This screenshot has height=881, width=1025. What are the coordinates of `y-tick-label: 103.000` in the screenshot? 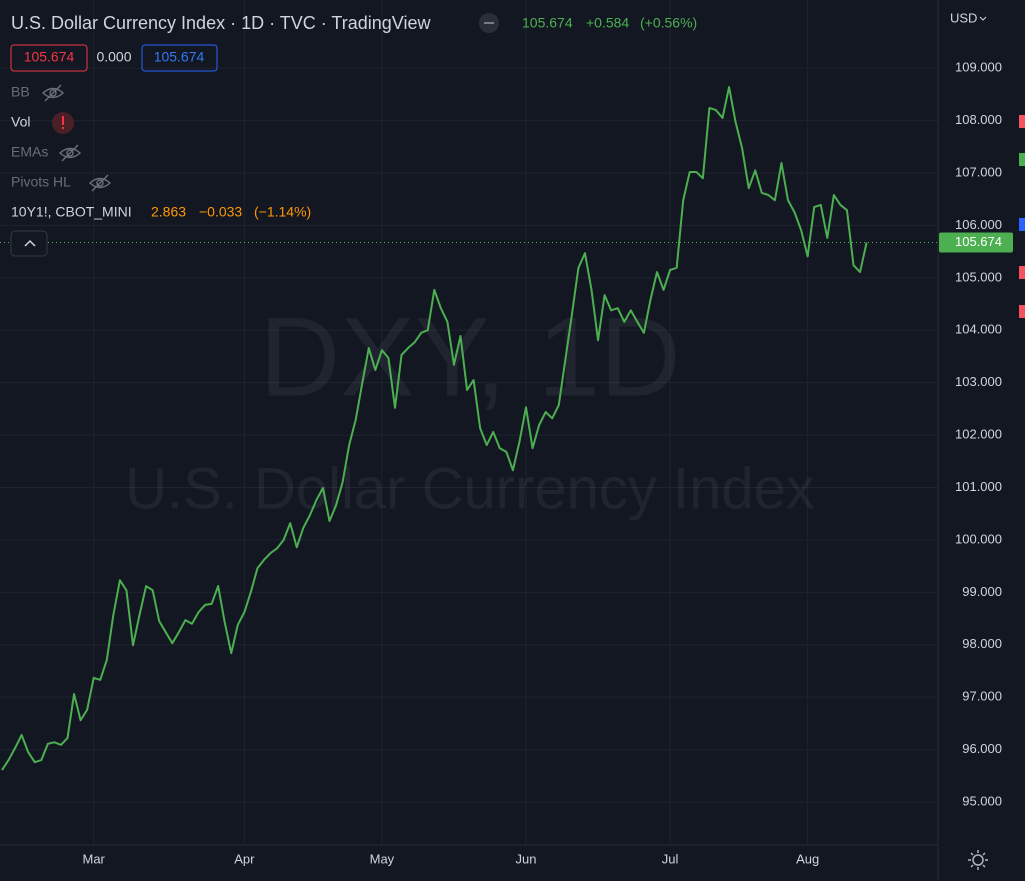 It's located at (978, 381).